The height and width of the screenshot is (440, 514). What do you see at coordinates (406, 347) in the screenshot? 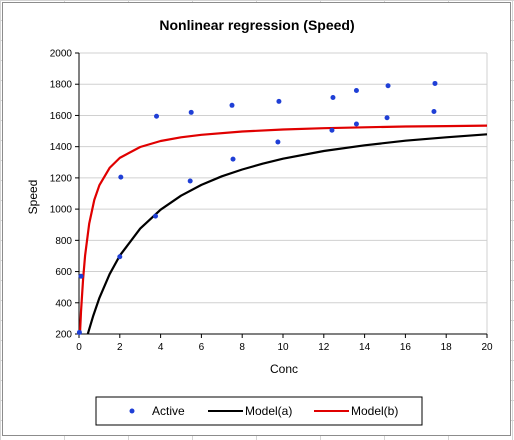
I see `x-tick-label: 16` at bounding box center [406, 347].